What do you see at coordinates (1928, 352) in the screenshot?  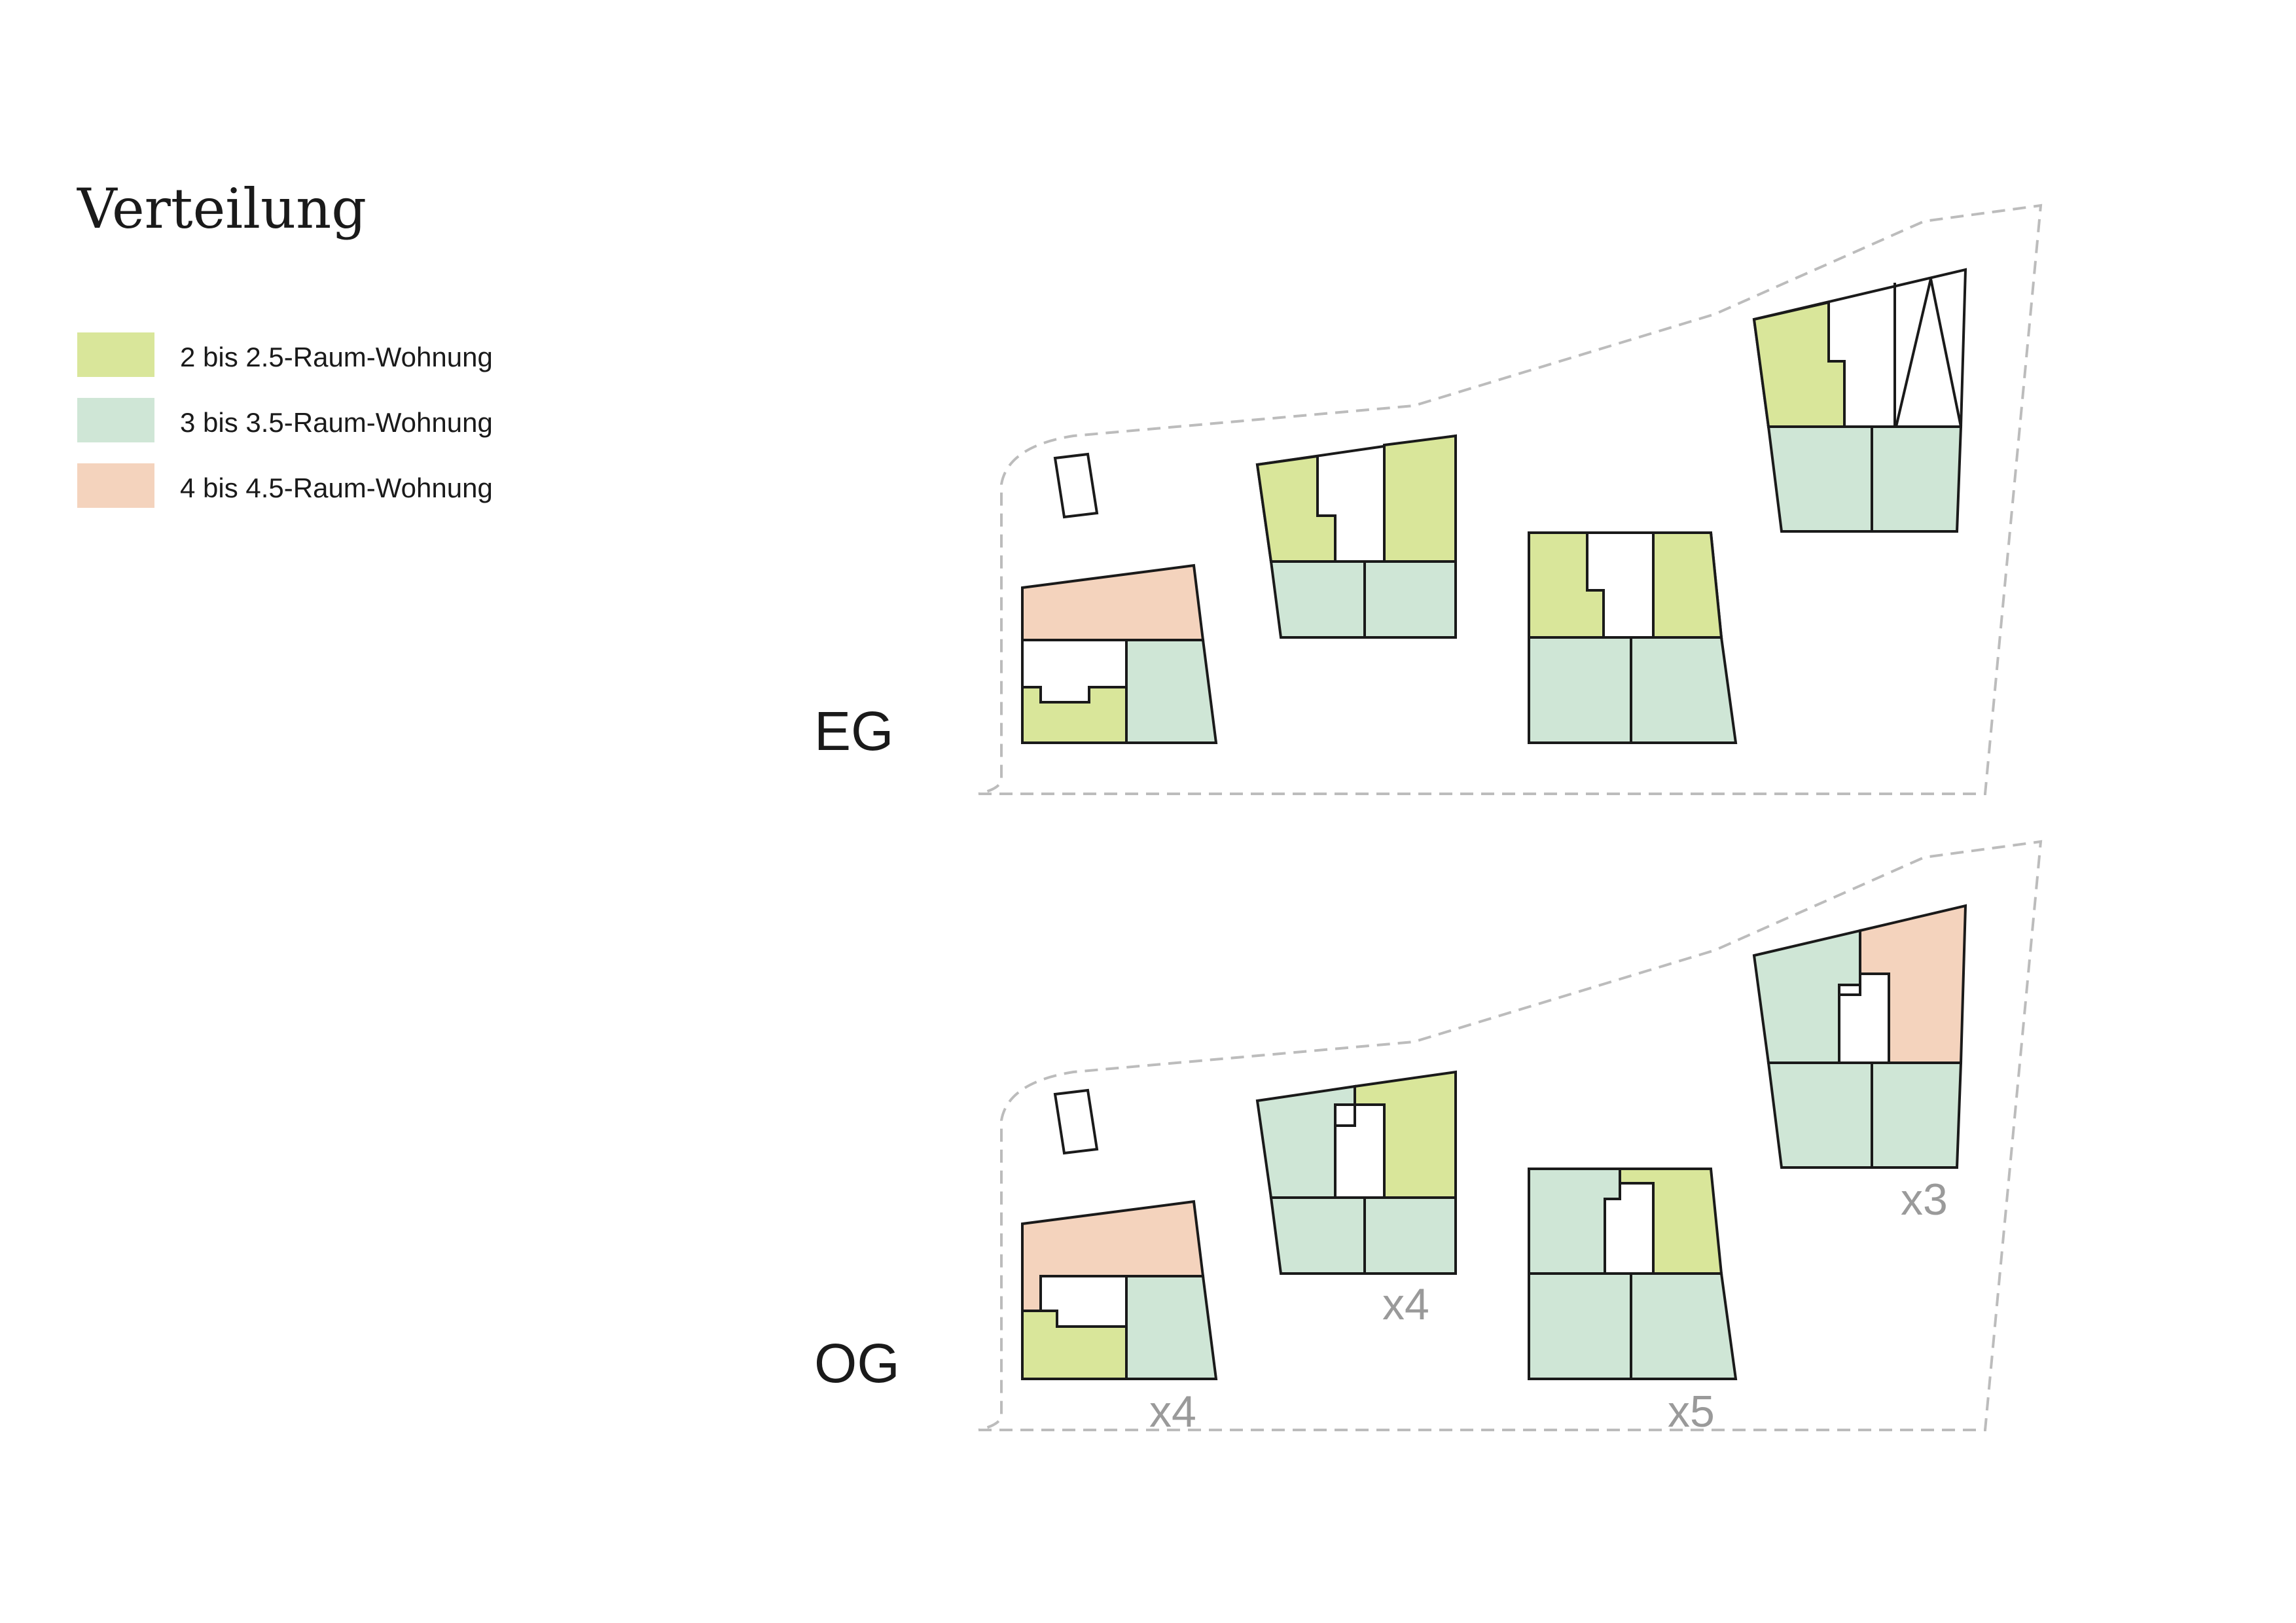 I see `stair-b4-eg` at bounding box center [1928, 352].